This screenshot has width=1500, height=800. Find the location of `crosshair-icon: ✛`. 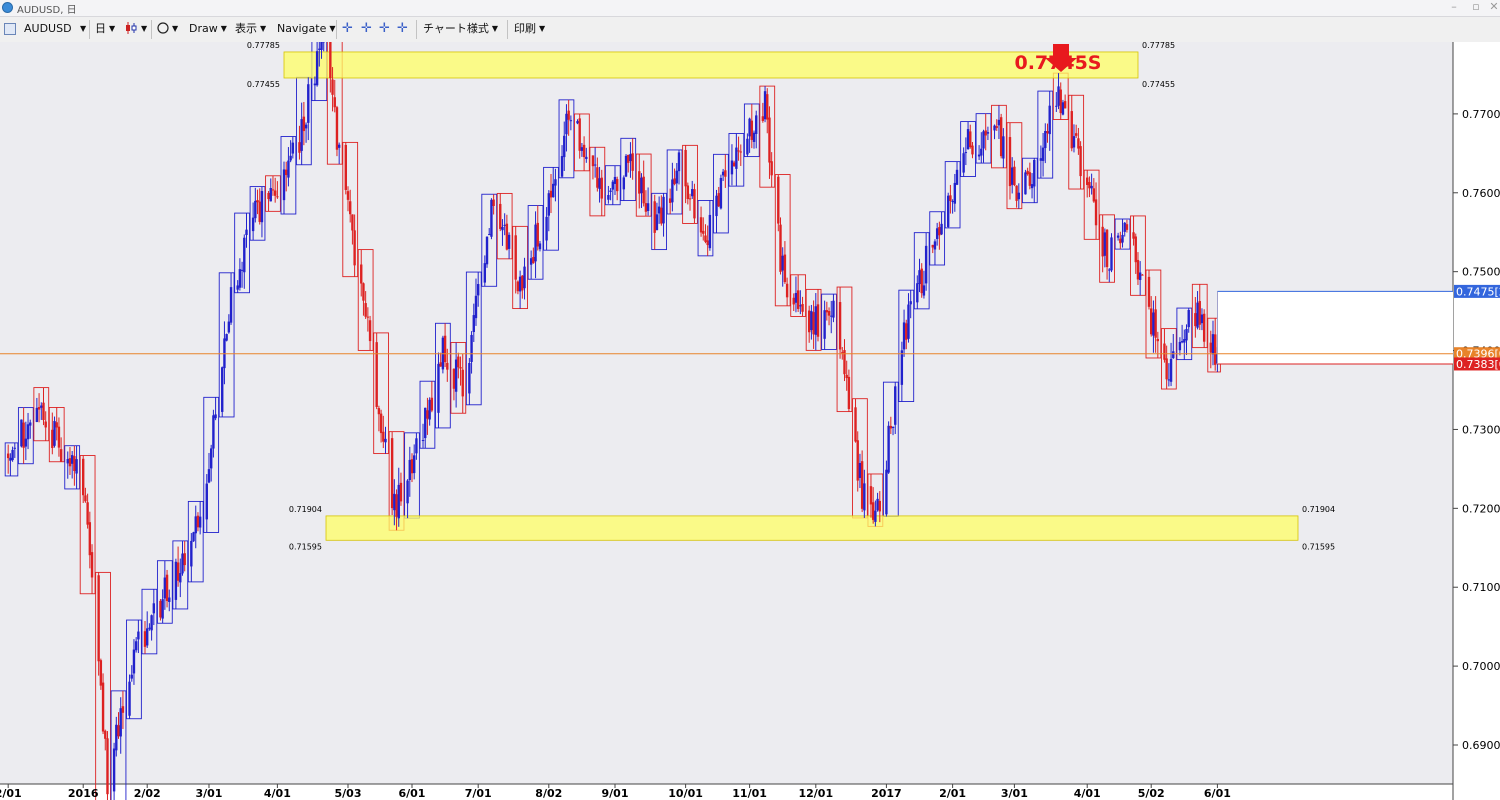

crosshair-icon: ✛ is located at coordinates (347, 28).